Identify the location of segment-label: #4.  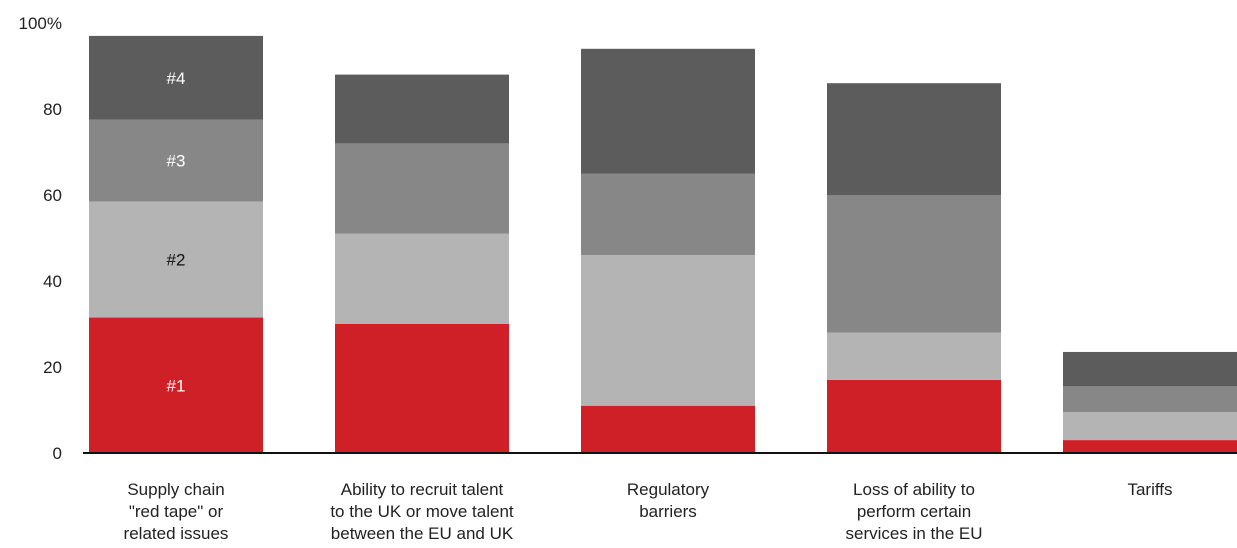
(176, 78).